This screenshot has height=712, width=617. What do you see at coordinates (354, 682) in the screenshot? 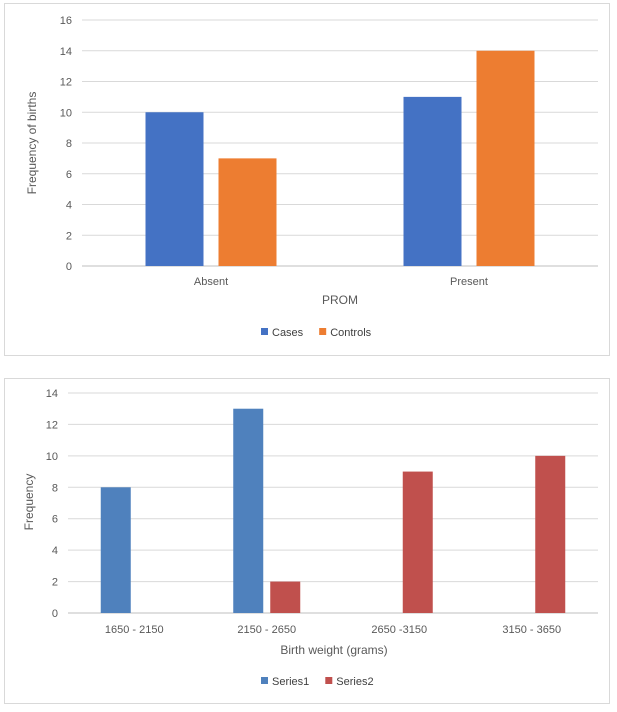
I see `legend-label-series2: Series2` at bounding box center [354, 682].